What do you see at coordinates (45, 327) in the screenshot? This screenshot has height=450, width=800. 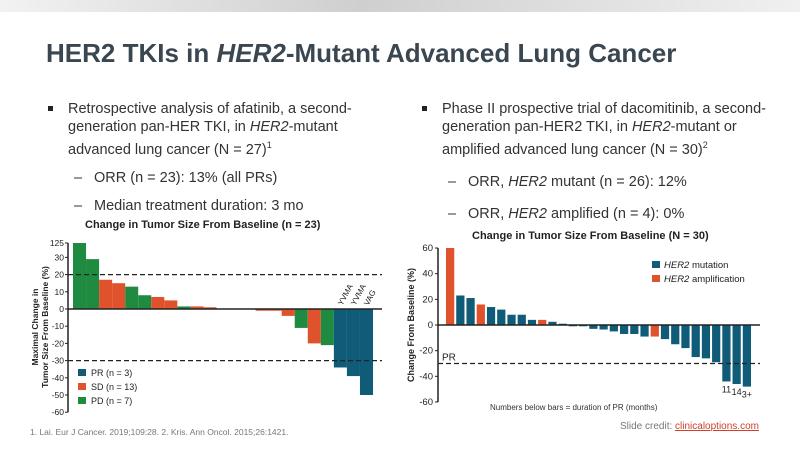 I see `y-axis-label: Tumor Size From Baseline (%)` at bounding box center [45, 327].